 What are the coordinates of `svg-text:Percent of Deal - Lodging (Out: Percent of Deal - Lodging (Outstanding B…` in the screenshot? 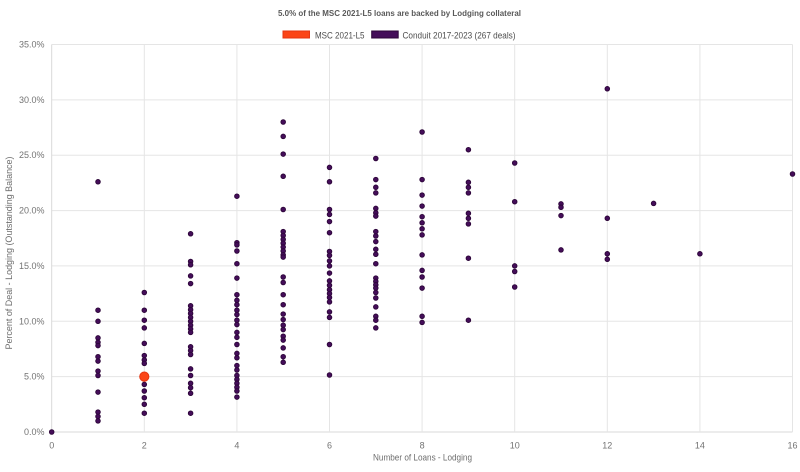 It's located at (9, 253).